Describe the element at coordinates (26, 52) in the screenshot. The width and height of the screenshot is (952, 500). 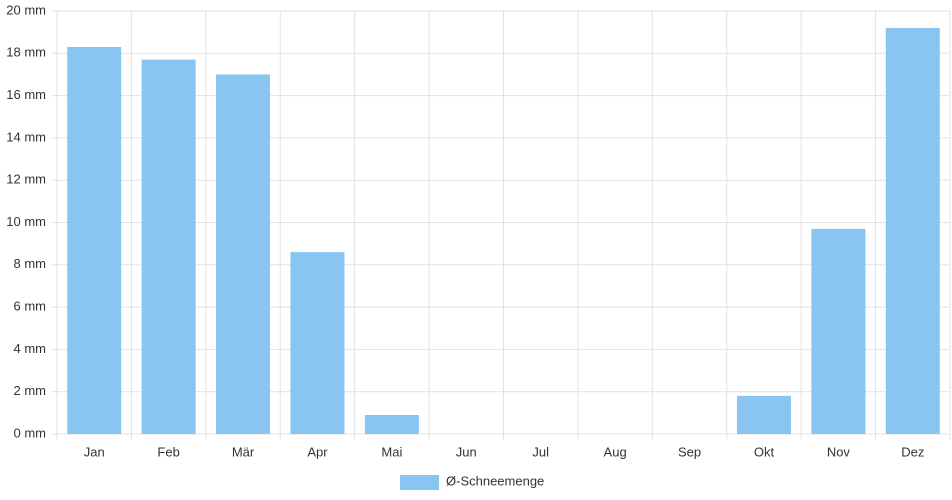
I see `y-tick-label: 18 mm` at that location.